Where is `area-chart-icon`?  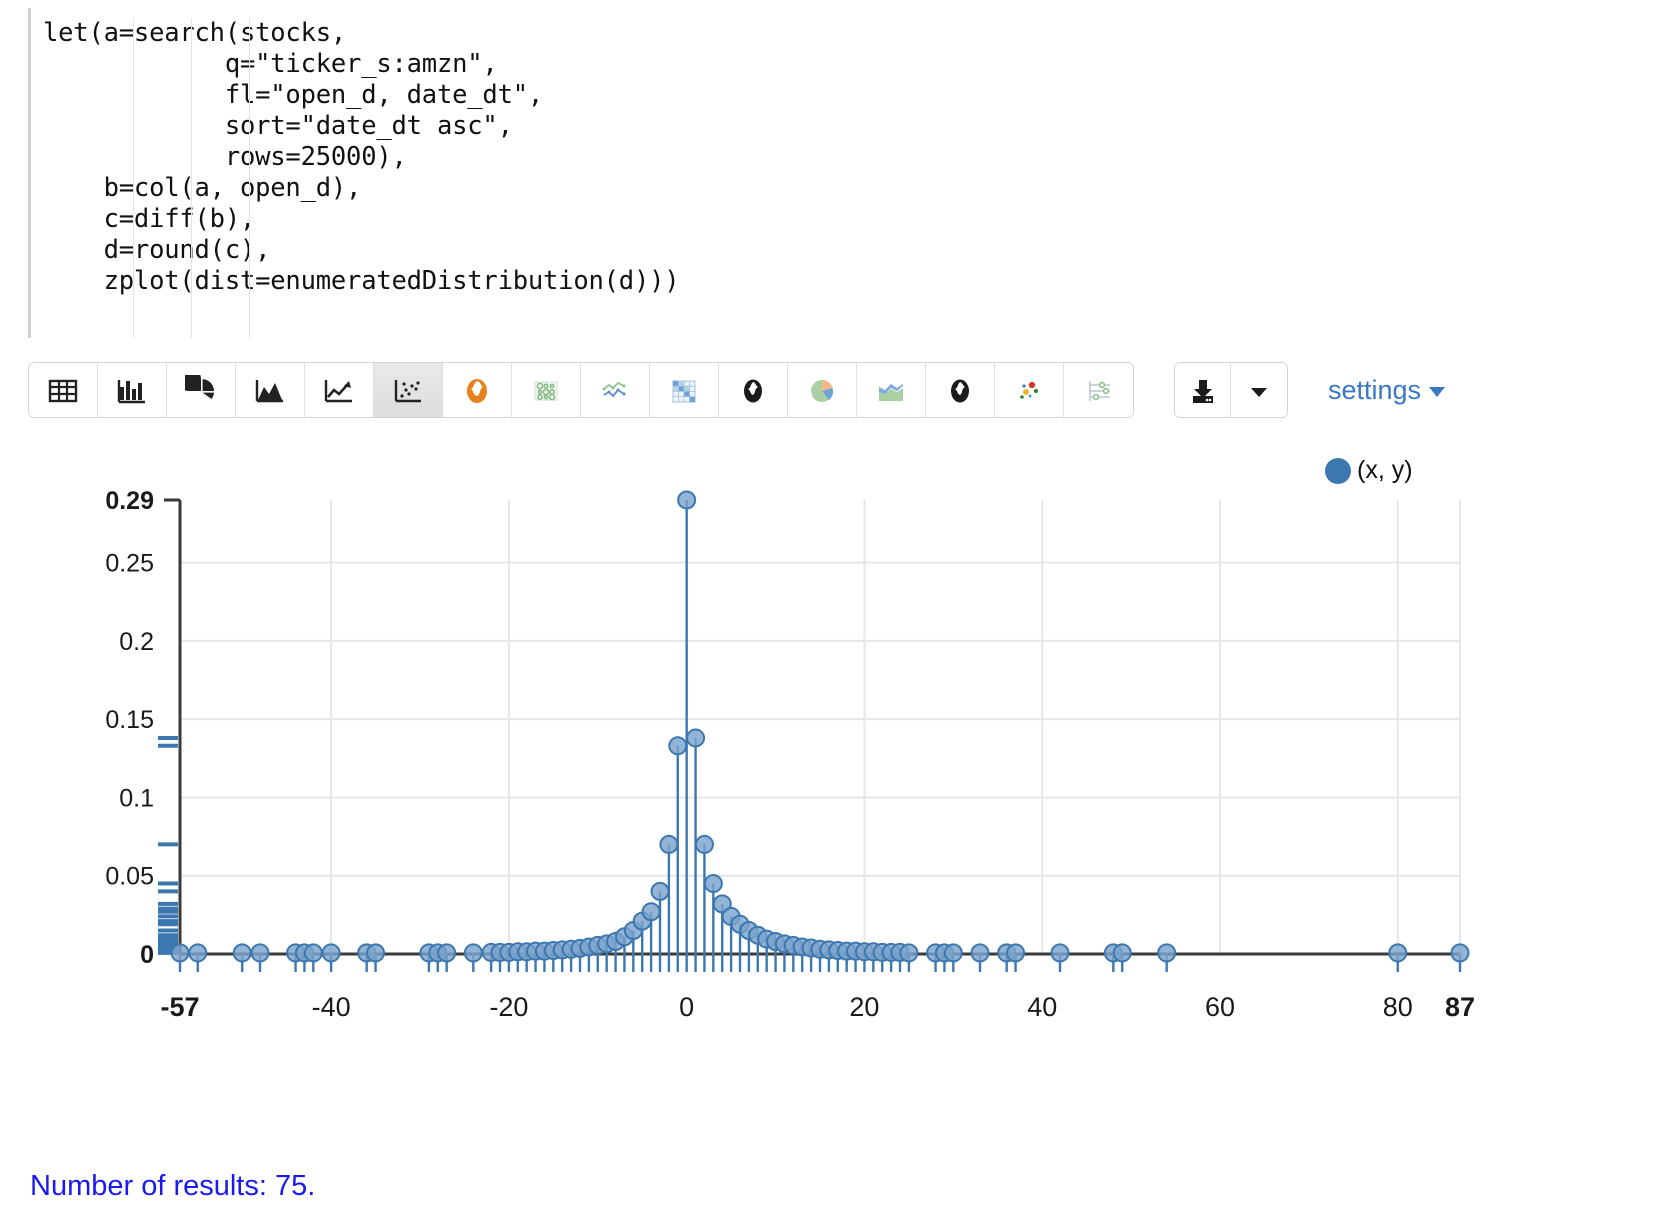 area-chart-icon is located at coordinates (270, 390).